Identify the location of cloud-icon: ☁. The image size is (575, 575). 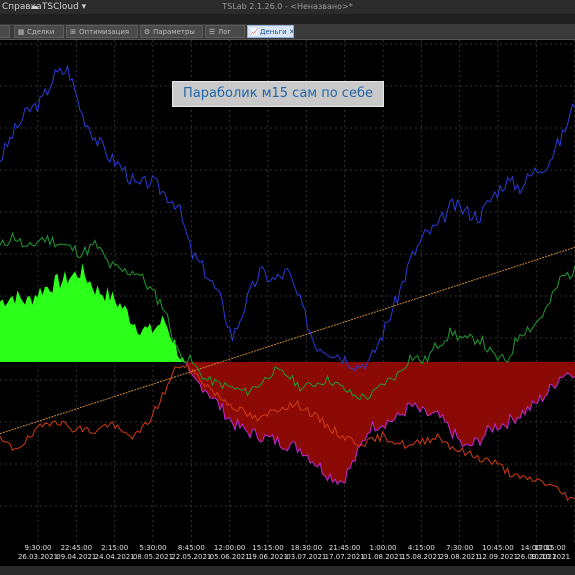
(34, 7).